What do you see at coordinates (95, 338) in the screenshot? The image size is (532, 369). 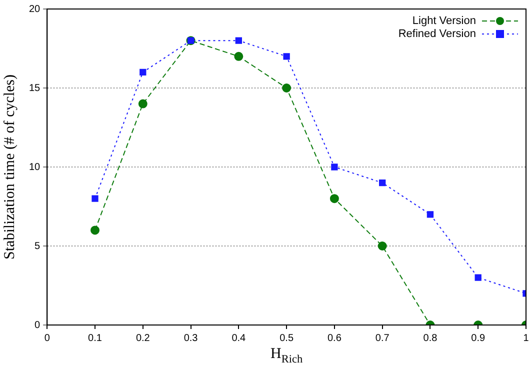 I see `x-tick-label: 0.1` at bounding box center [95, 338].